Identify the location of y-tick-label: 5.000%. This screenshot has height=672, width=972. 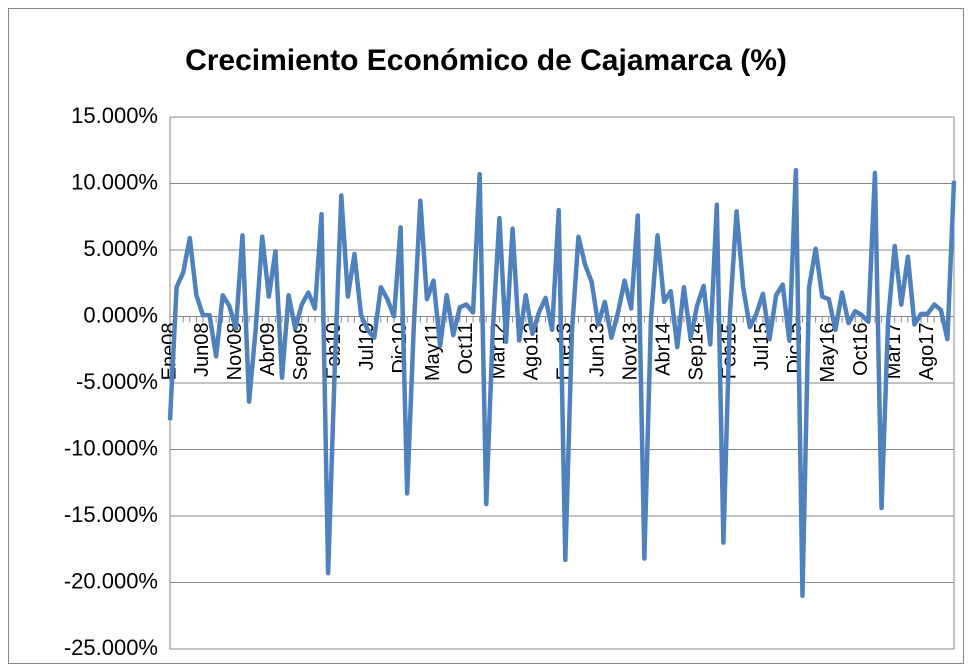
(120, 248).